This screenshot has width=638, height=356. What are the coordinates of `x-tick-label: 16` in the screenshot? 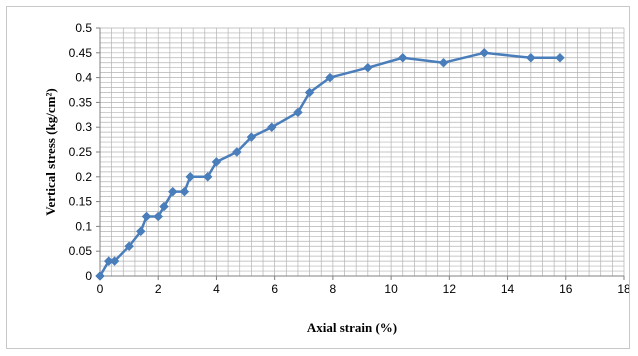 It's located at (566, 289).